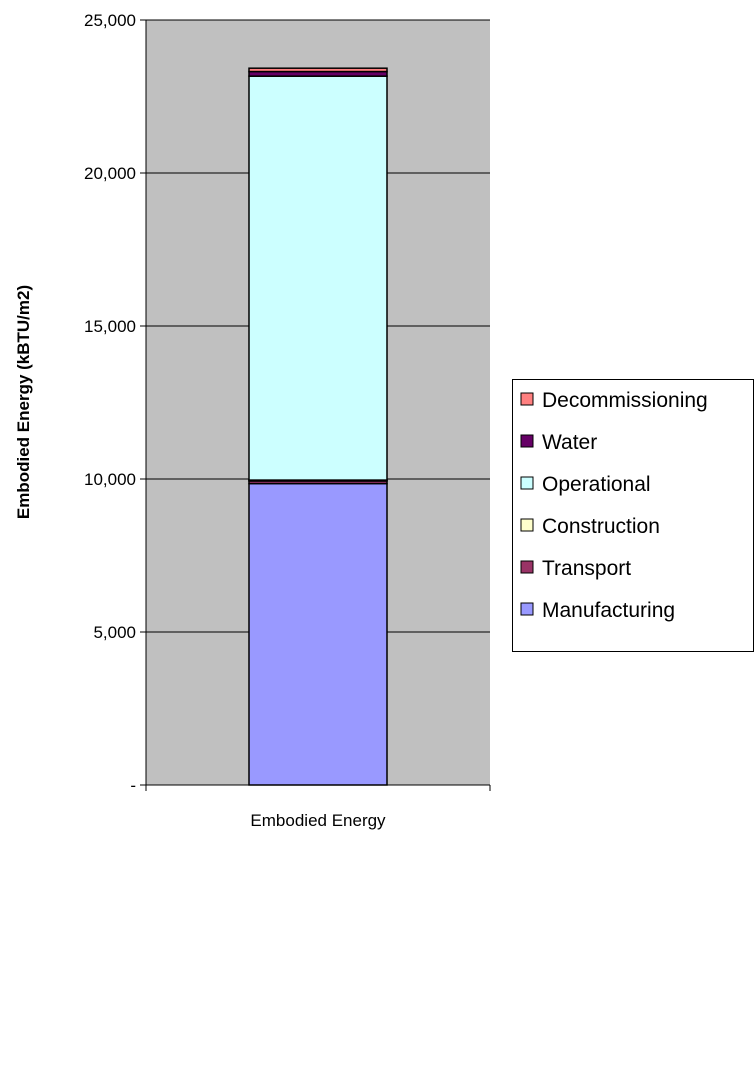 This screenshot has height=1087, width=754. What do you see at coordinates (527, 399) in the screenshot?
I see `legend-swatch-decommissioning` at bounding box center [527, 399].